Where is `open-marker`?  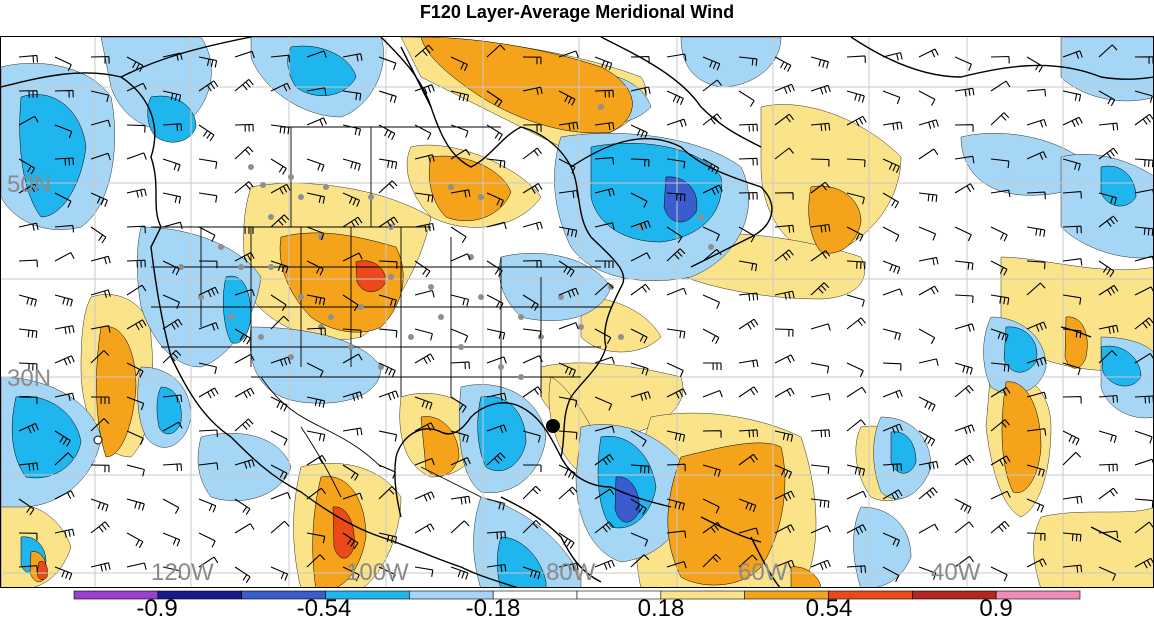
open-marker is located at coordinates (98, 440).